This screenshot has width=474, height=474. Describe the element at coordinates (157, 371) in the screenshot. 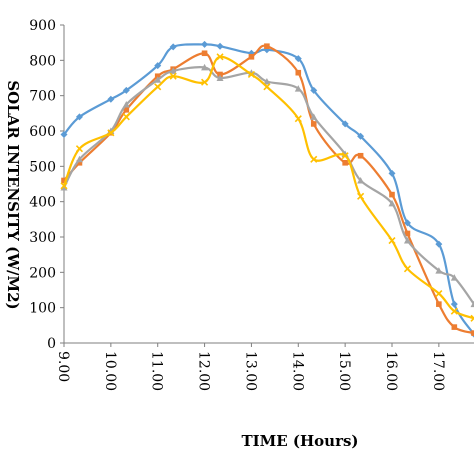

I see `x-tick-label: 11.00` at that location.